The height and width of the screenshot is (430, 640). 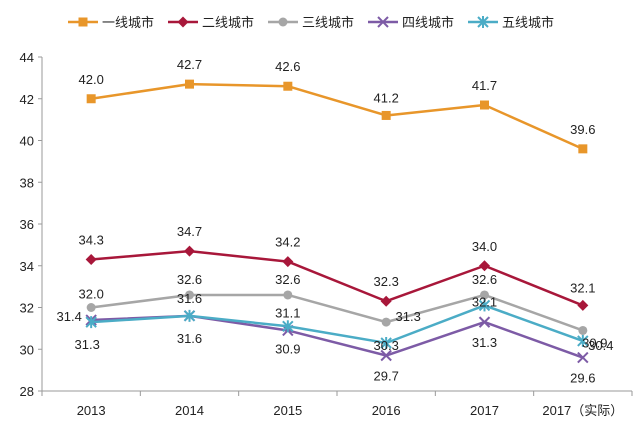 What do you see at coordinates (582, 378) in the screenshot?
I see `data-label-s4-6: 29.6` at bounding box center [582, 378].